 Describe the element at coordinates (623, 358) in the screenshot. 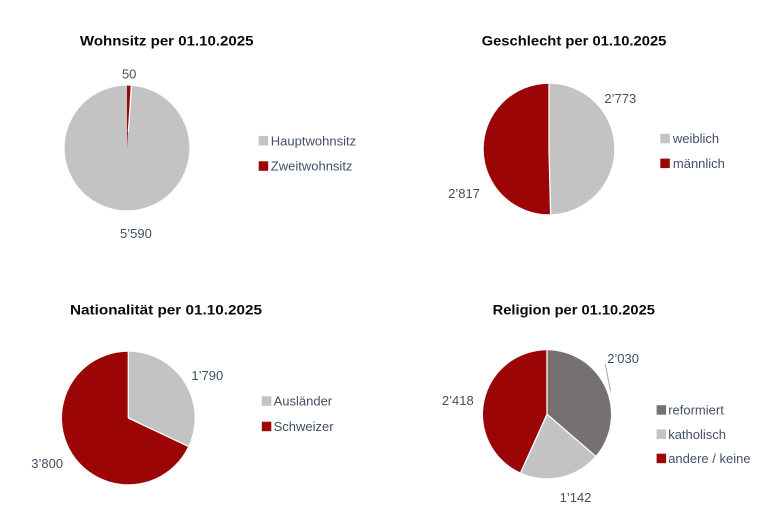

I see `svg-text: 2’030` at that location.